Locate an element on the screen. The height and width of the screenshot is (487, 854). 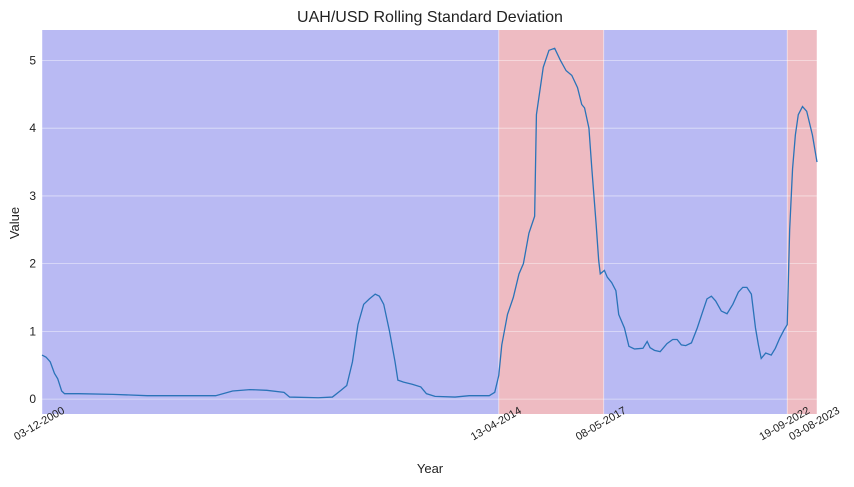
chart-title: UAH/USD Rolling Standard Deviation is located at coordinates (430, 17).